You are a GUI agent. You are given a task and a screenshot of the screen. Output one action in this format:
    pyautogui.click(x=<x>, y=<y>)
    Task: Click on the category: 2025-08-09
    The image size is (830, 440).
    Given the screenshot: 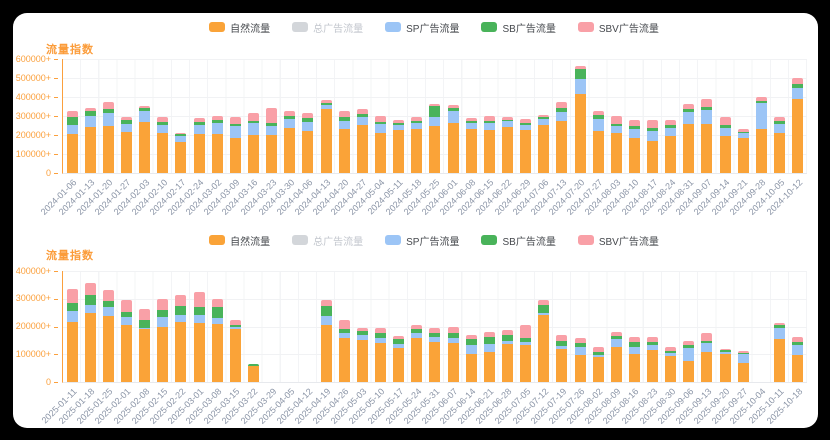 What is the action you would take?
    pyautogui.click(x=604, y=348)
    